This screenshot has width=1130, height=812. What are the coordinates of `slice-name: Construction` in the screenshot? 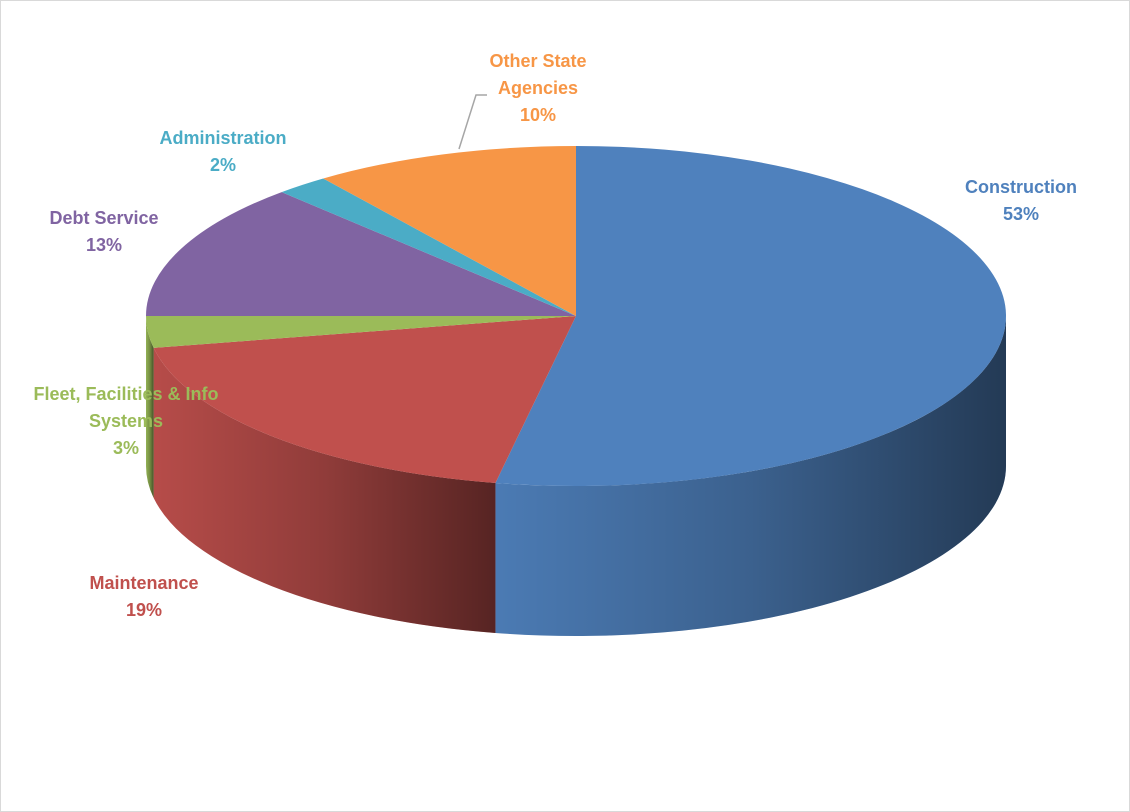 It's located at (1021, 187).